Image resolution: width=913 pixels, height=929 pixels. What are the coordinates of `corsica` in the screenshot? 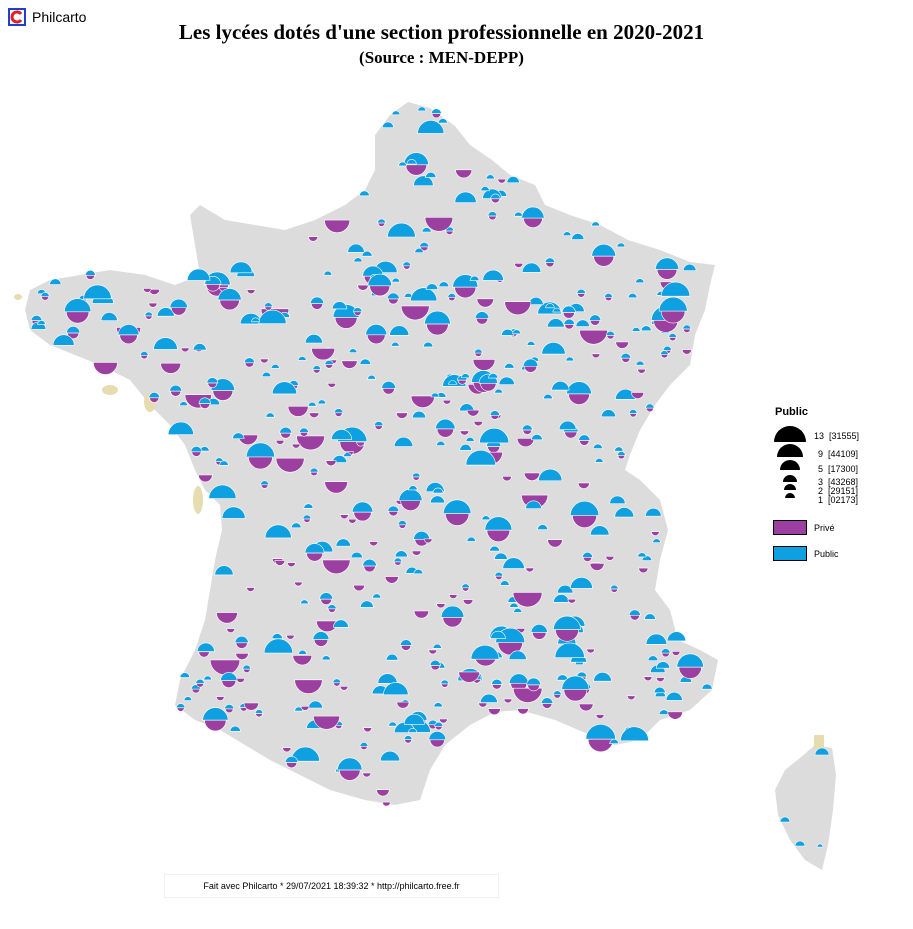 It's located at (805, 807).